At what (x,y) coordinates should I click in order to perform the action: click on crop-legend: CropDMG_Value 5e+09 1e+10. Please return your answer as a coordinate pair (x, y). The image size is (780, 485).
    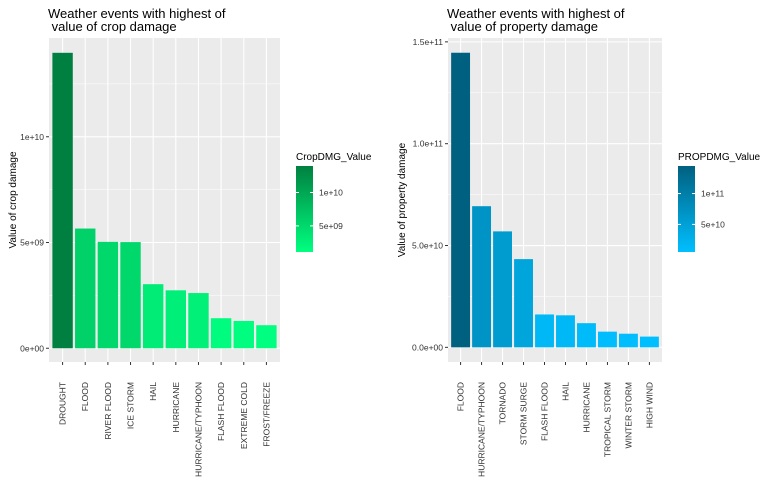
    Looking at the image, I should click on (334, 202).